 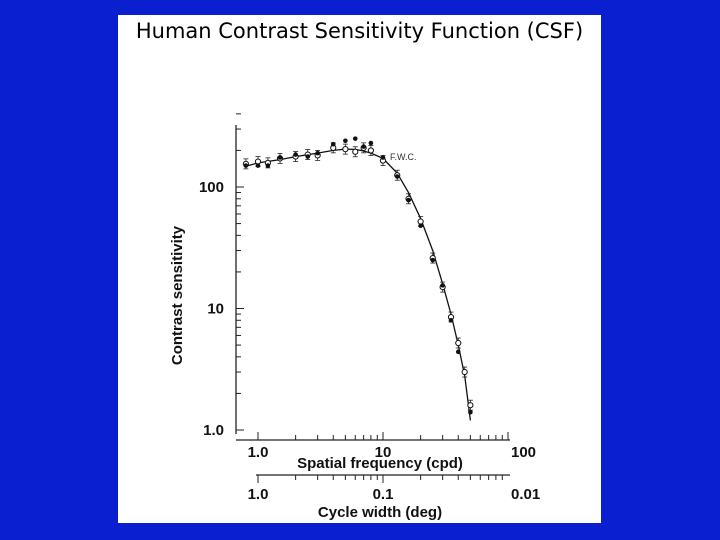 I want to click on x-tick-label: 10, so click(x=383, y=452).